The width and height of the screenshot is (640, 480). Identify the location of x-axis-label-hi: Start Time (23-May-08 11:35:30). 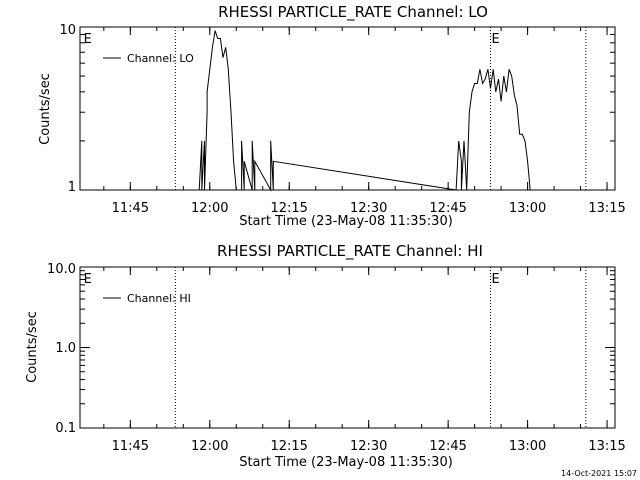
(346, 462).